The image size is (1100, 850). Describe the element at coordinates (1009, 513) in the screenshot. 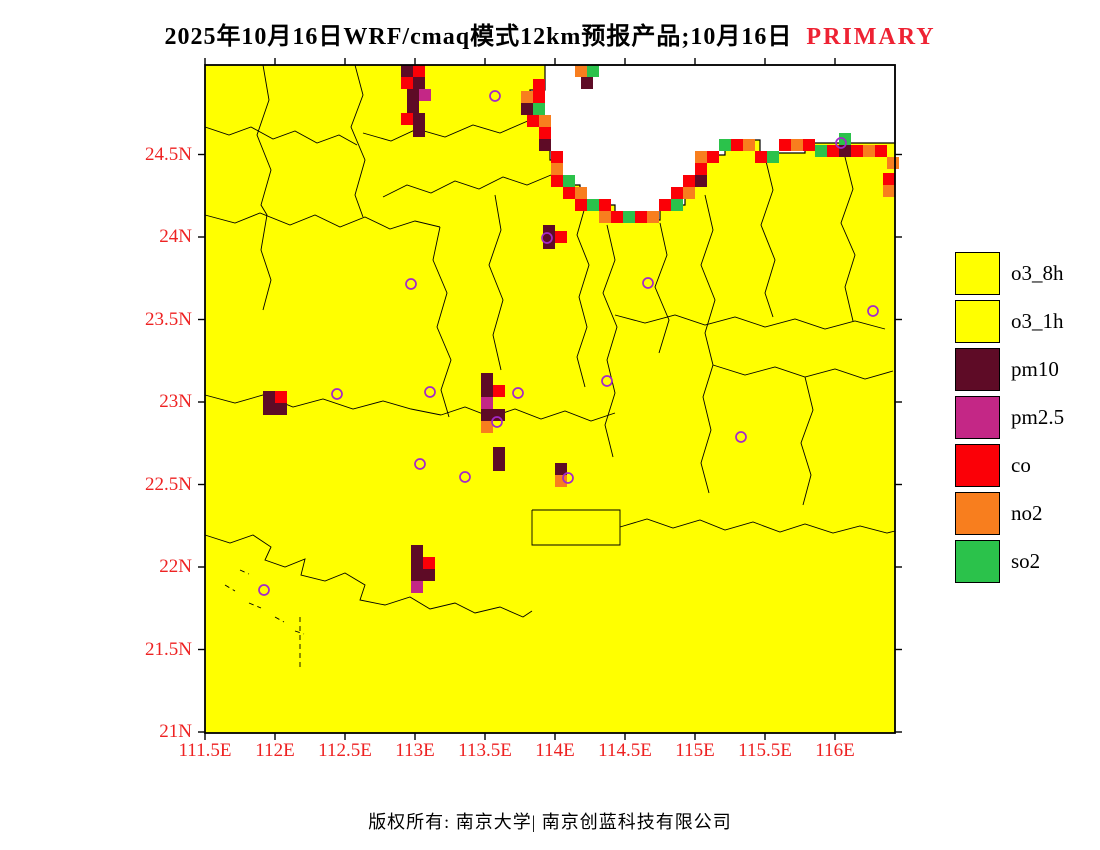

I see `legend-item: no2` at that location.